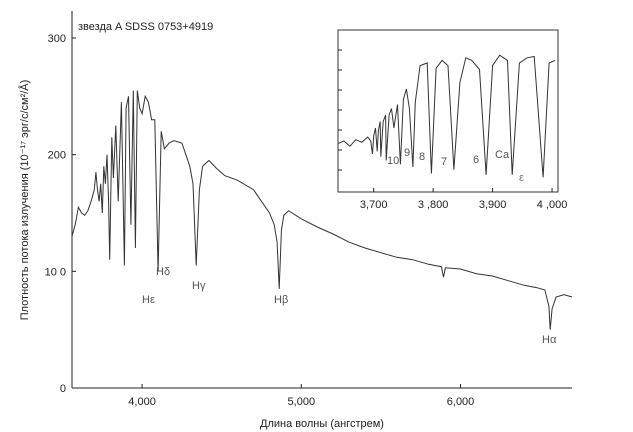 This screenshot has height=432, width=633. I want to click on inset-frame, so click(448, 111).